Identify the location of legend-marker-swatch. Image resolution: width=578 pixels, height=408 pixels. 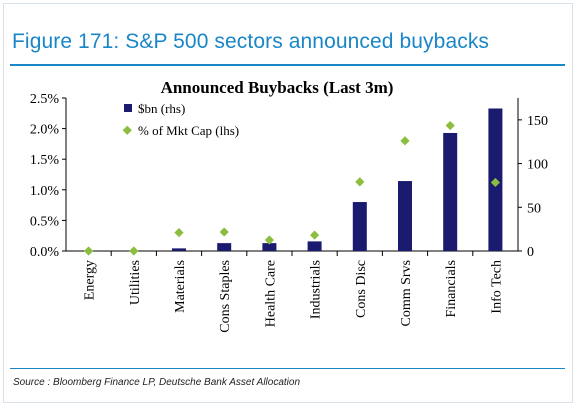
(127, 130).